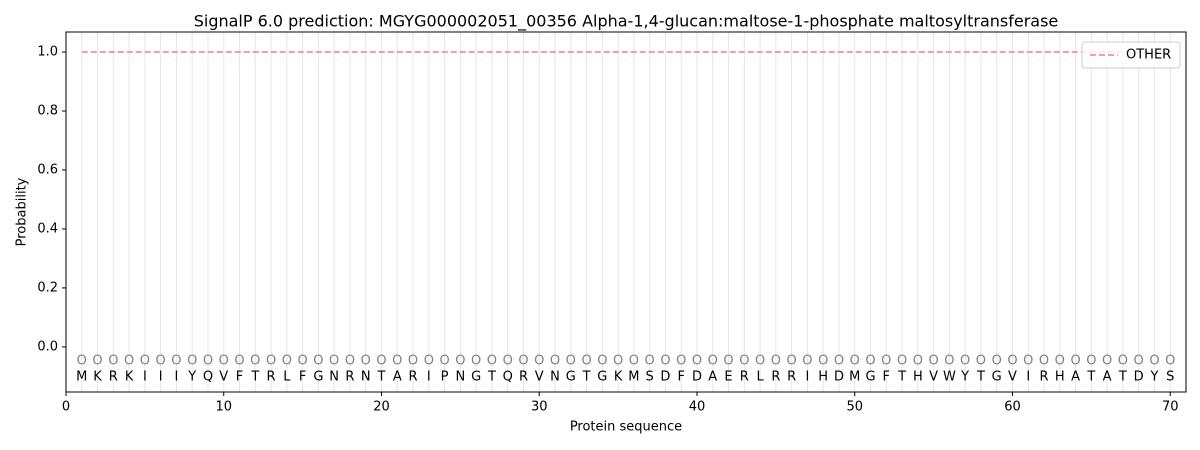 The width and height of the screenshot is (1200, 450). I want to click on x-tick-label: 10, so click(223, 407).